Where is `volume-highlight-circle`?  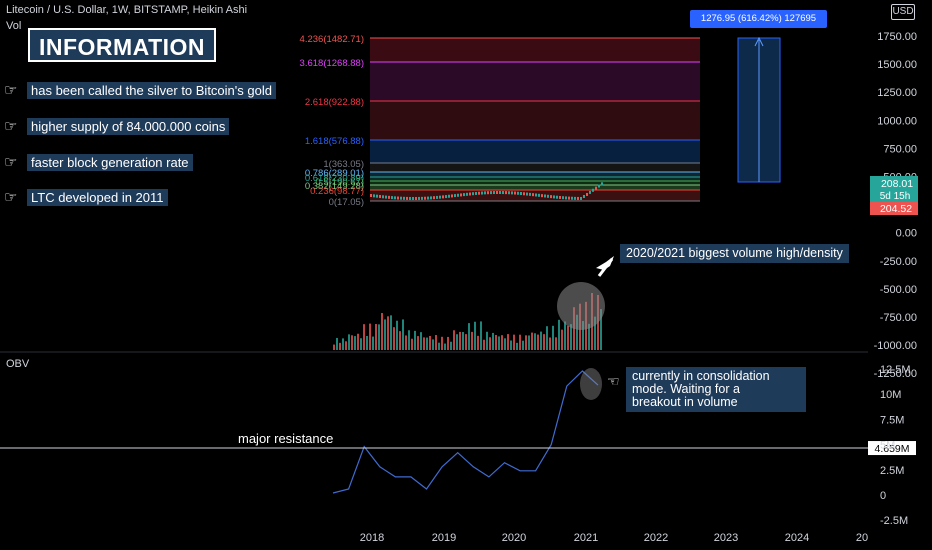
volume-highlight-circle is located at coordinates (581, 306).